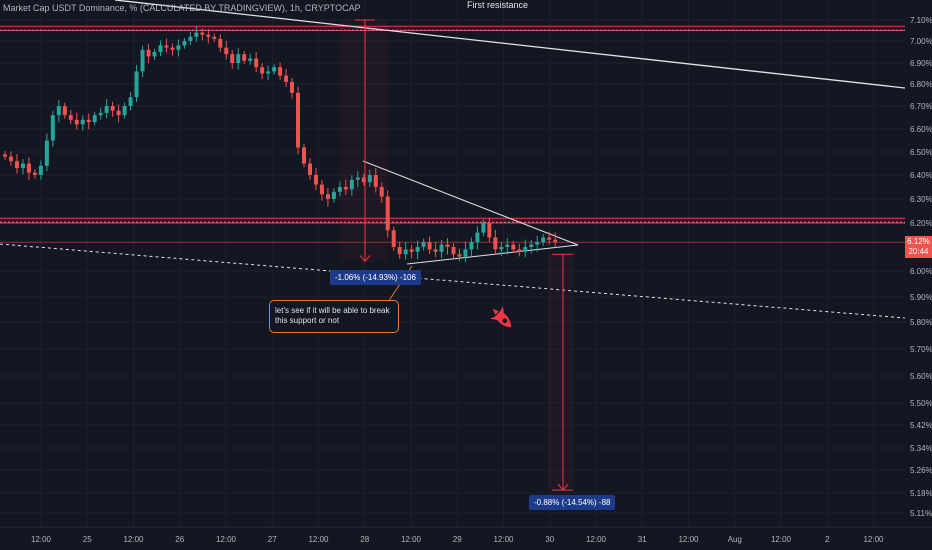 The image size is (932, 550). What do you see at coordinates (375, 277) in the screenshot?
I see `measure-label-upper: -1.06% (-14.93%) -106` at bounding box center [375, 277].